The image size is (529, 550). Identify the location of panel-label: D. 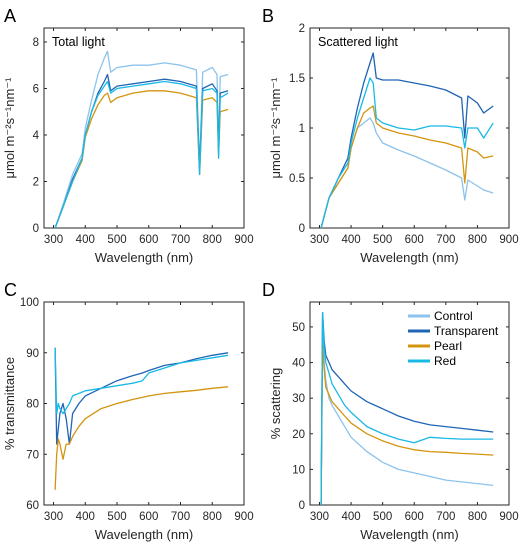
(268, 290).